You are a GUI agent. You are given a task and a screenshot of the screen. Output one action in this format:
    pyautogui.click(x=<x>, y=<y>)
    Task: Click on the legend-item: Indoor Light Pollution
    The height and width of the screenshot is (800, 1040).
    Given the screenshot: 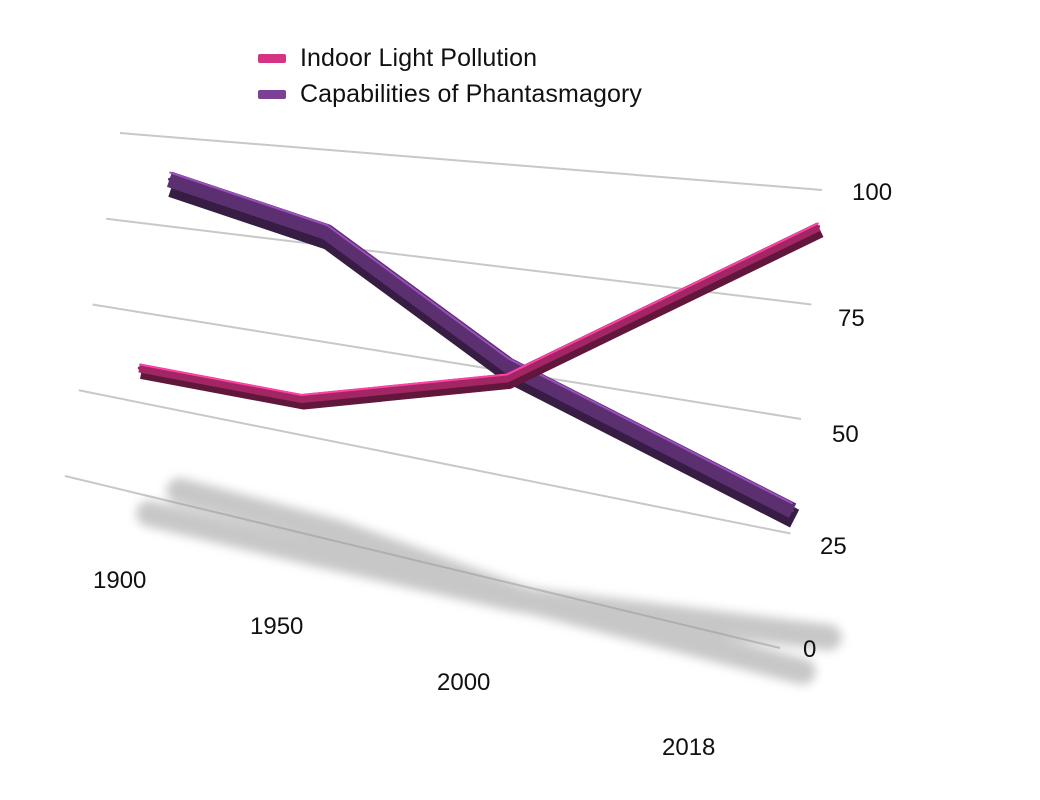 What is the action you would take?
    pyautogui.click(x=450, y=58)
    